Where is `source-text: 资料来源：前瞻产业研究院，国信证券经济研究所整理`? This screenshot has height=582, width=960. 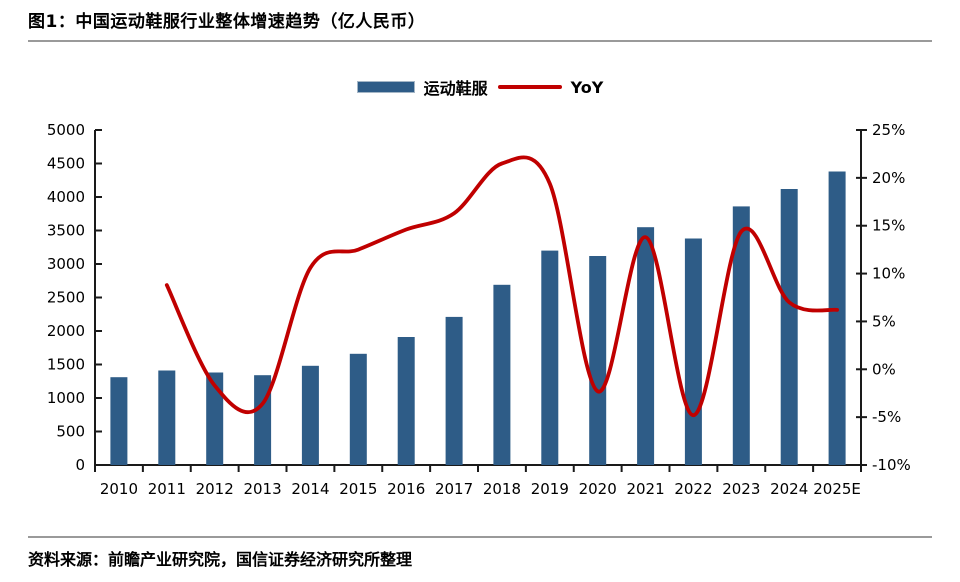 source-text: 资料来源：前瞻产业研究院，国信证券经济研究所整理 is located at coordinates (220, 559).